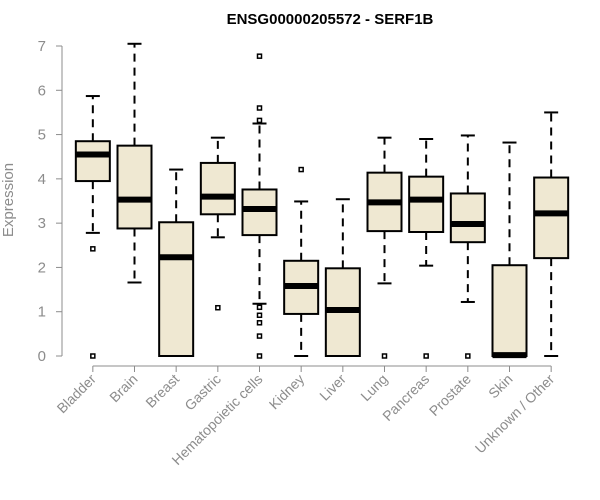  Describe the element at coordinates (123, 388) in the screenshot. I see `x-tick-label: Brain` at that location.